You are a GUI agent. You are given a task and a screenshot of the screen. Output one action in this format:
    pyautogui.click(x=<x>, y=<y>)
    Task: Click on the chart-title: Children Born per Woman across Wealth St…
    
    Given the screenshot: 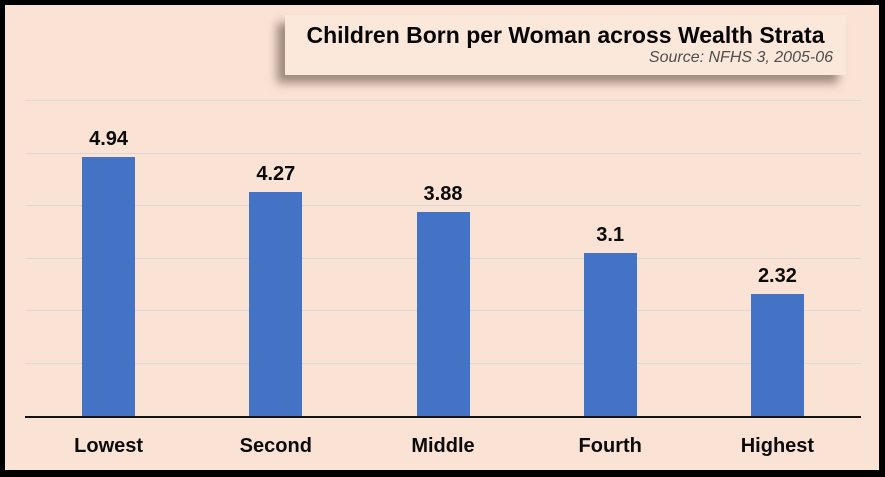 What is the action you would take?
    pyautogui.click(x=565, y=34)
    